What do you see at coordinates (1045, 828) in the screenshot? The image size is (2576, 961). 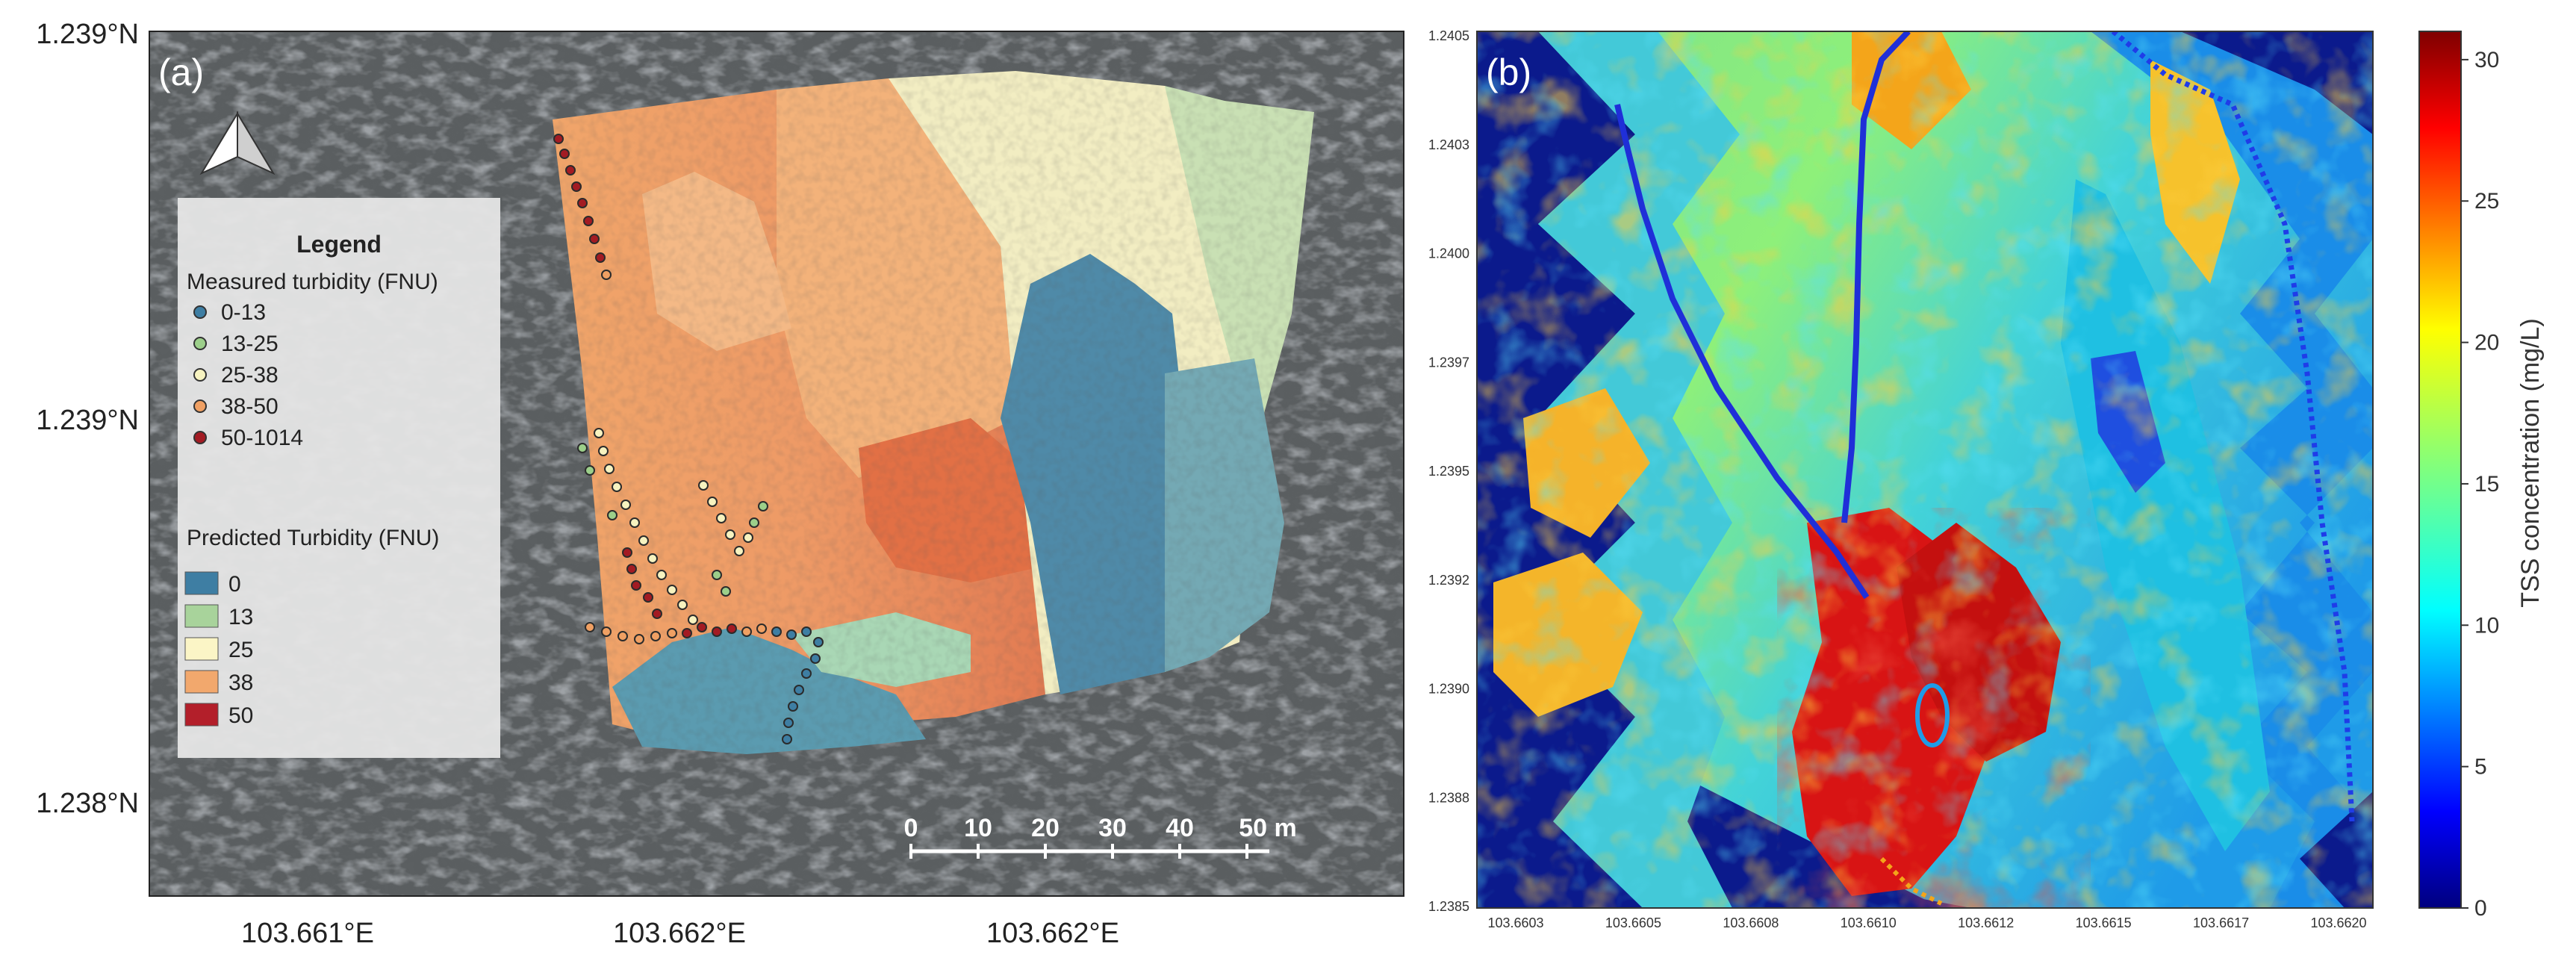 I see `scale-bar-label: 20` at bounding box center [1045, 828].